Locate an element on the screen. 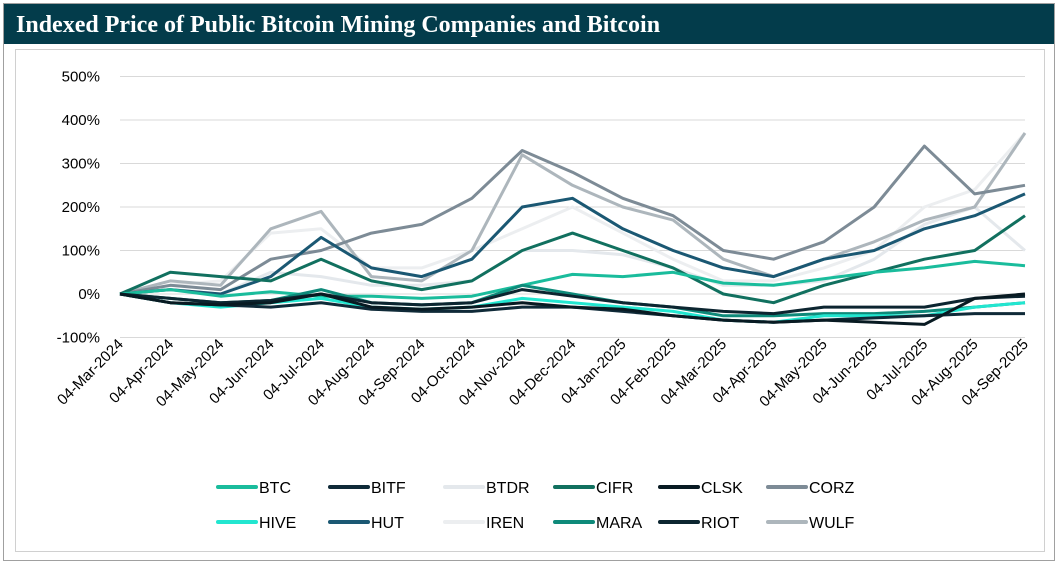  y-tick-label: 300% is located at coordinates (81, 164).